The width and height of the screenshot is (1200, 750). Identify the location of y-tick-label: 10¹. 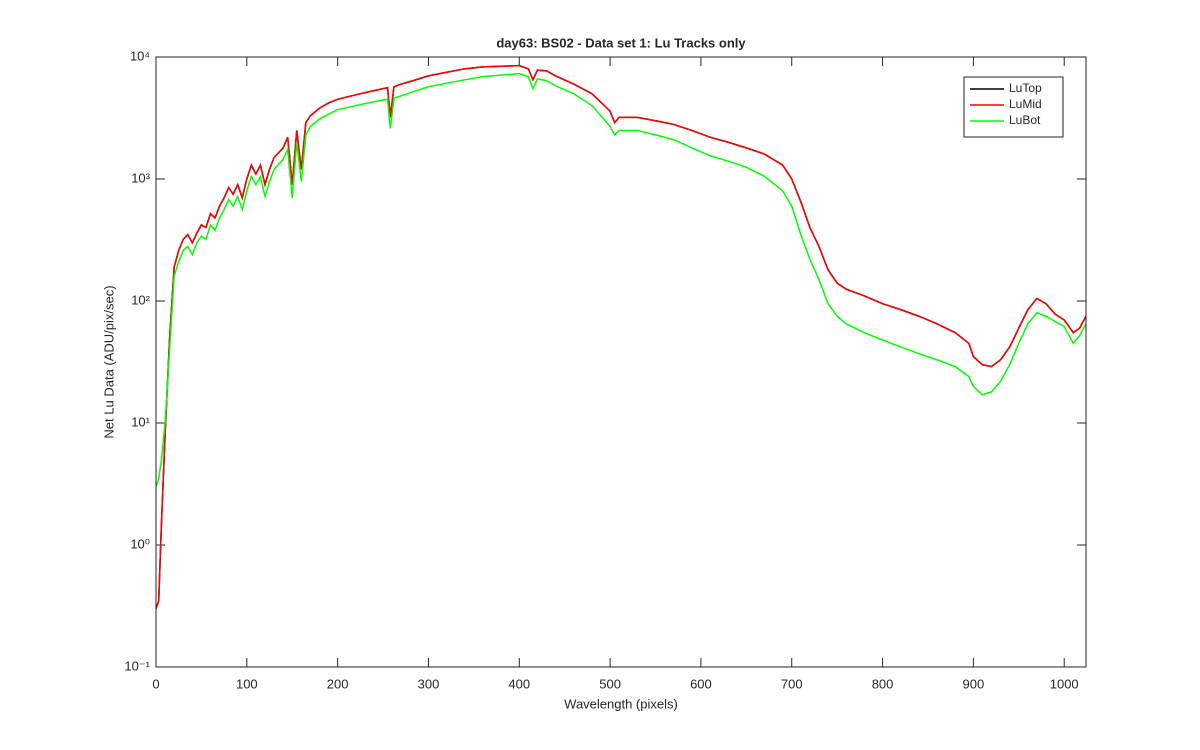
(140, 421).